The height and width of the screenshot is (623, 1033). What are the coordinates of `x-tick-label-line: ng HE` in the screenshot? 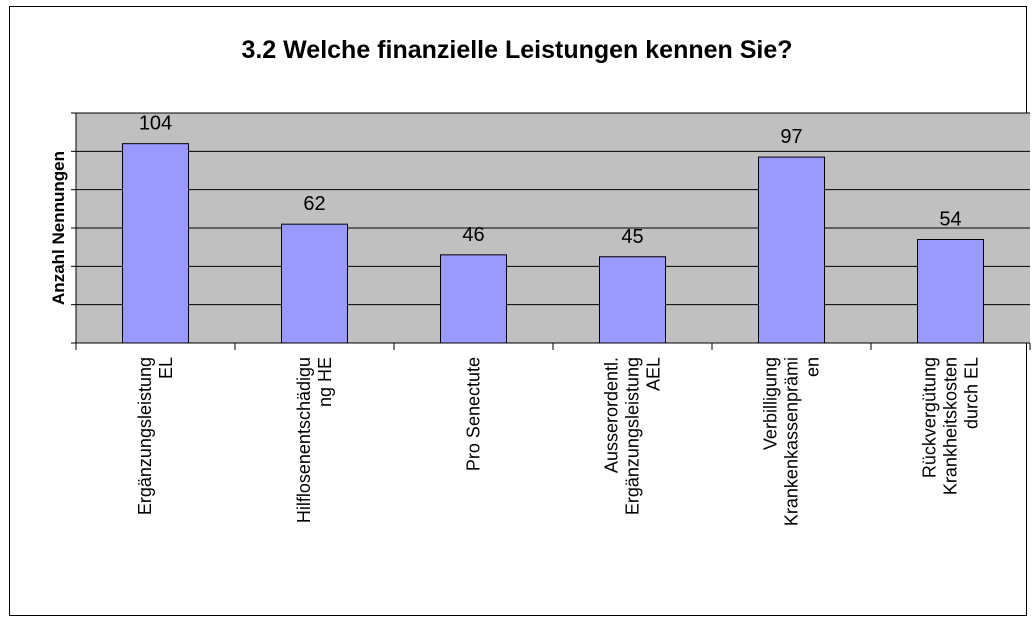 It's located at (325, 382).